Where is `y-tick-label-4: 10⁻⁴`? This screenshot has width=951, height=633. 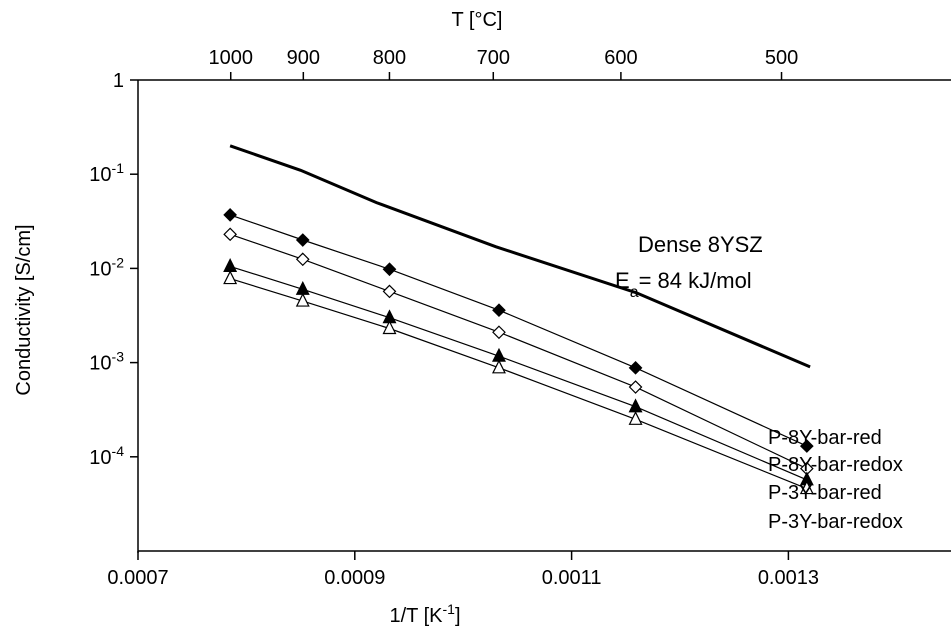 y-tick-label-4: 10⁻⁴ is located at coordinates (106, 456).